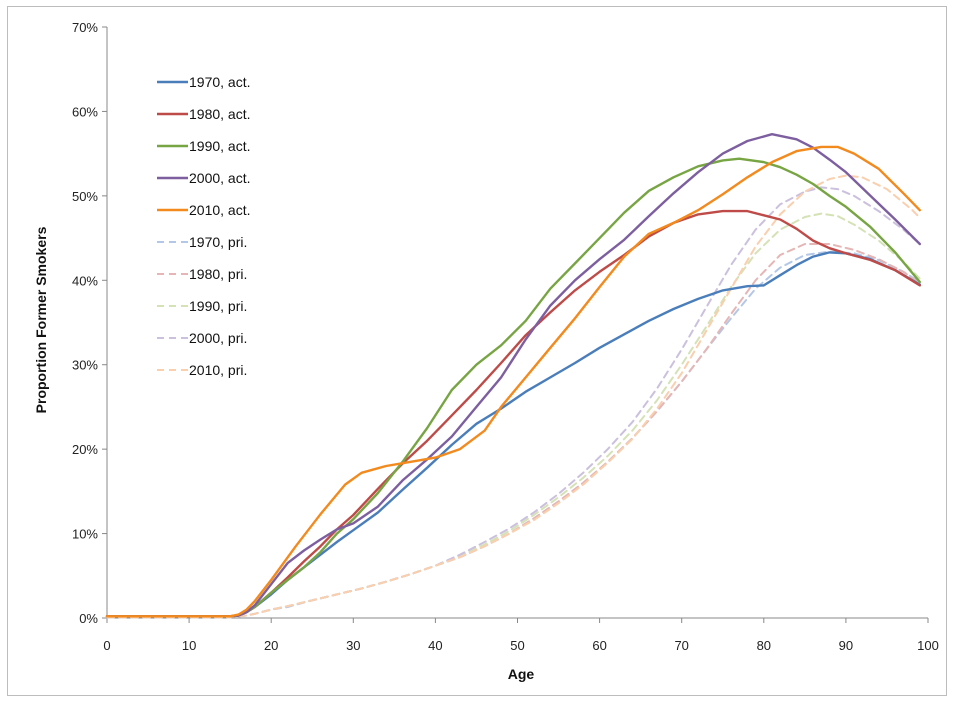 The height and width of the screenshot is (702, 956). Describe the element at coordinates (218, 370) in the screenshot. I see `legend-label: 2010, pri.` at that location.